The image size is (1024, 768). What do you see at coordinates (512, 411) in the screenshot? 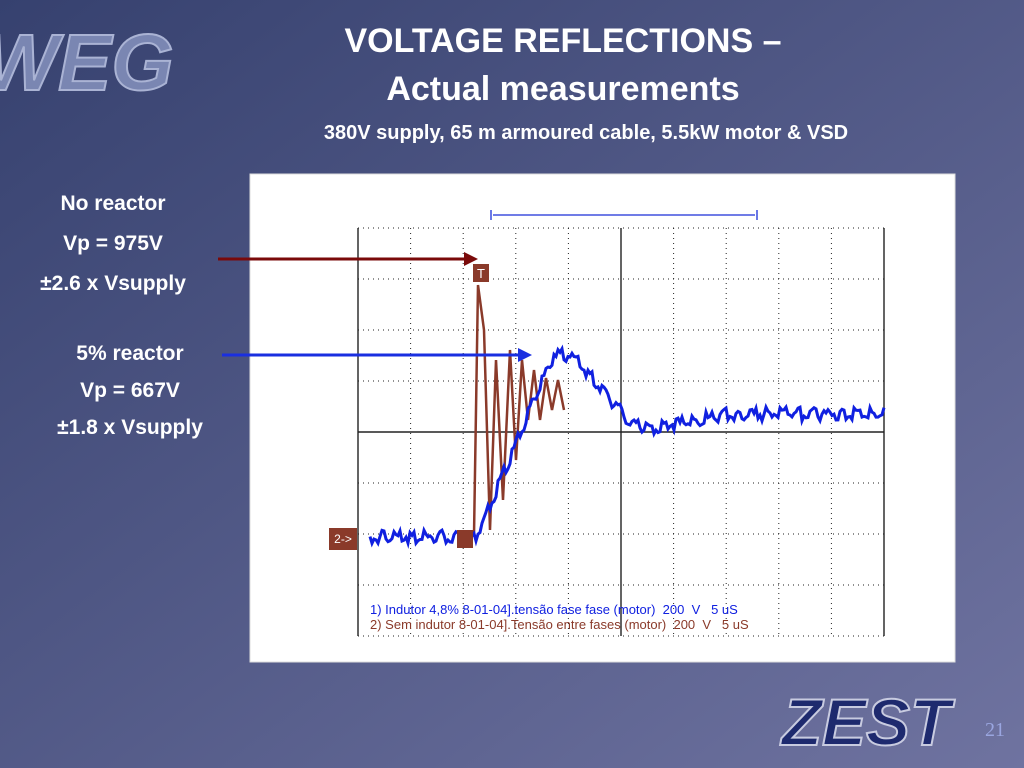
I see `trace-no-reactor` at bounding box center [512, 411].